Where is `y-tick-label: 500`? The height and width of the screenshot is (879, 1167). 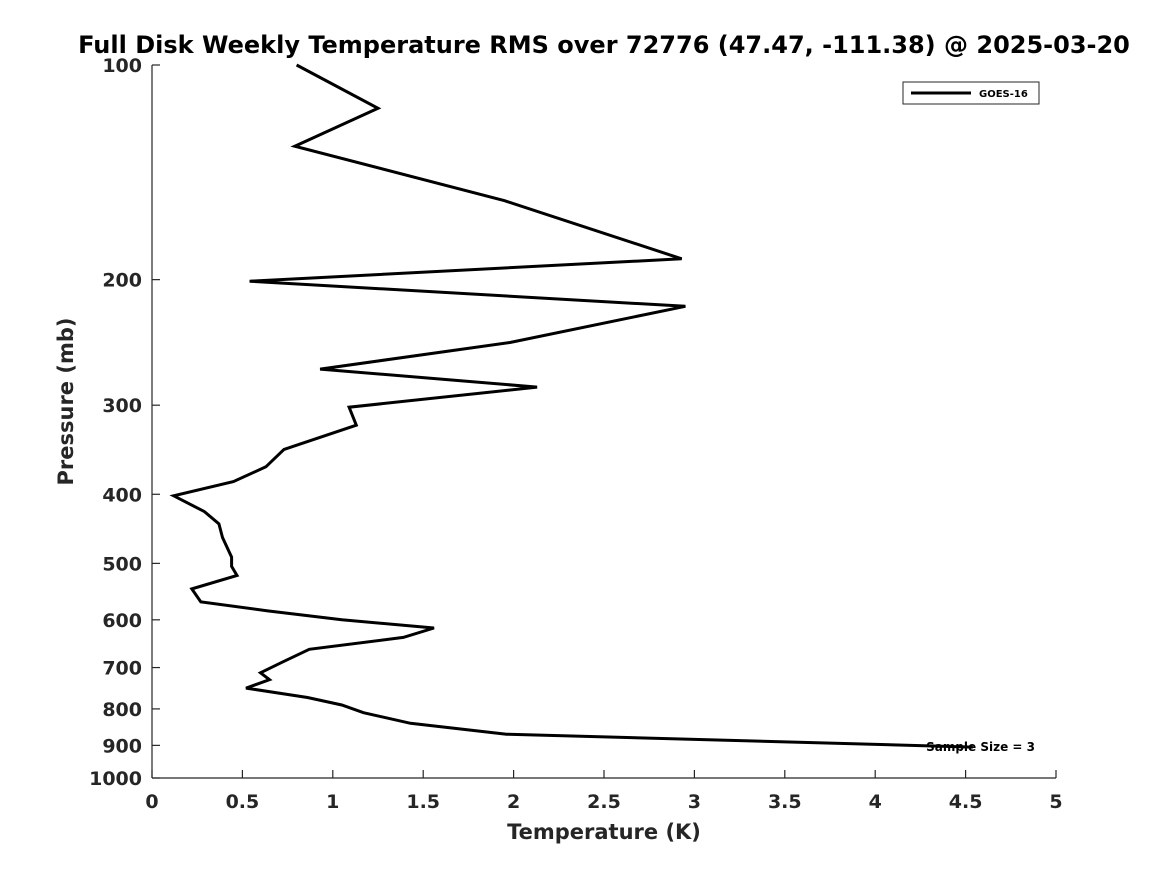 y-tick-label: 500 is located at coordinates (122, 564).